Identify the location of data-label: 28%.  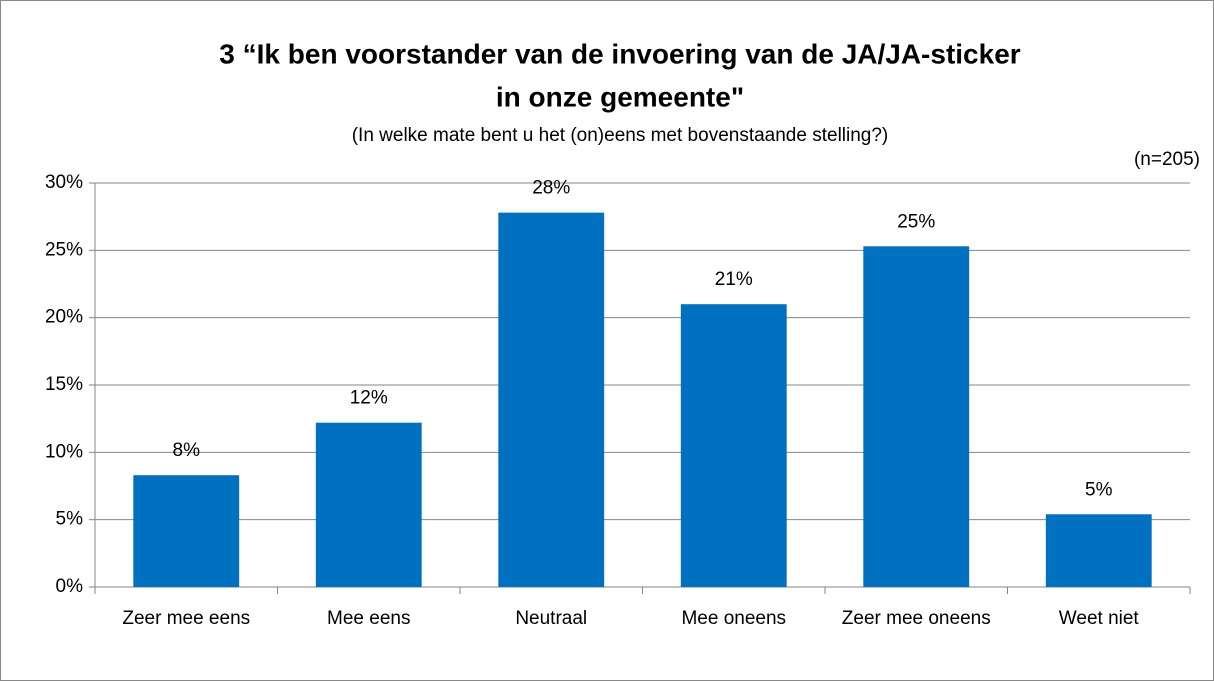
(551, 188).